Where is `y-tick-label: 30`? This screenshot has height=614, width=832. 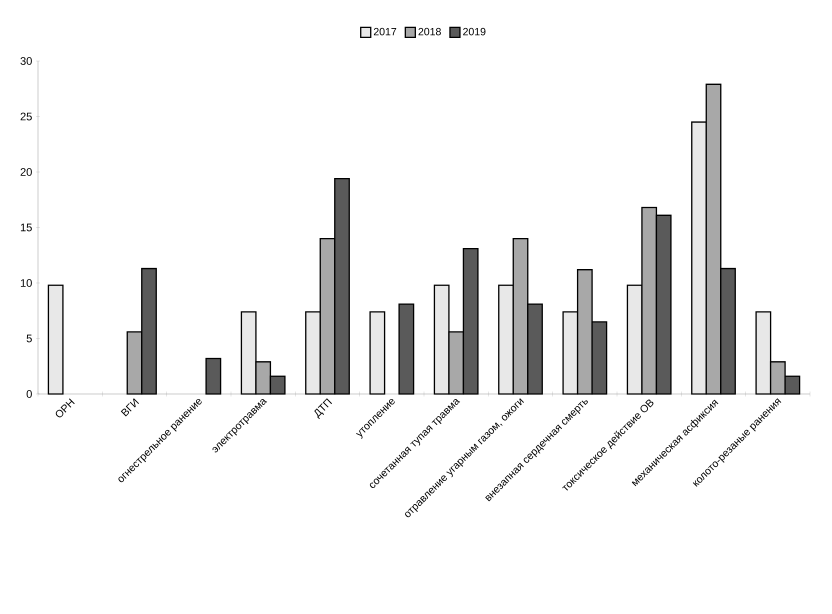 y-tick-label: 30 is located at coordinates (26, 61).